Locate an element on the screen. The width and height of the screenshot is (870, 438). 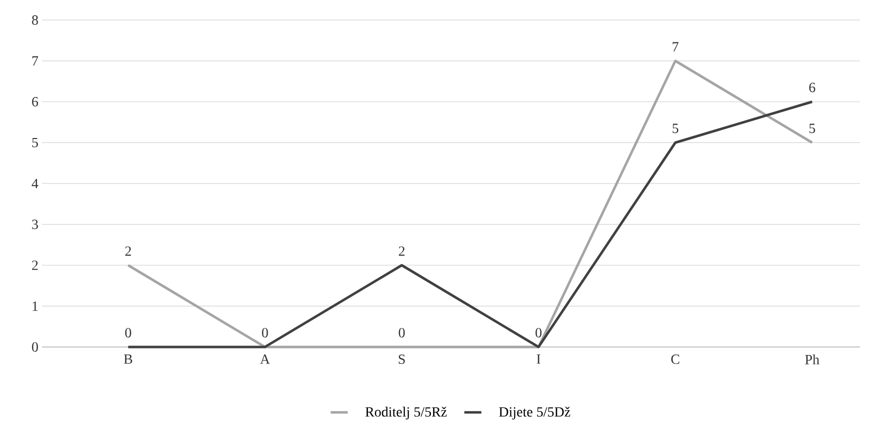
x-tick-label: A is located at coordinates (265, 359).